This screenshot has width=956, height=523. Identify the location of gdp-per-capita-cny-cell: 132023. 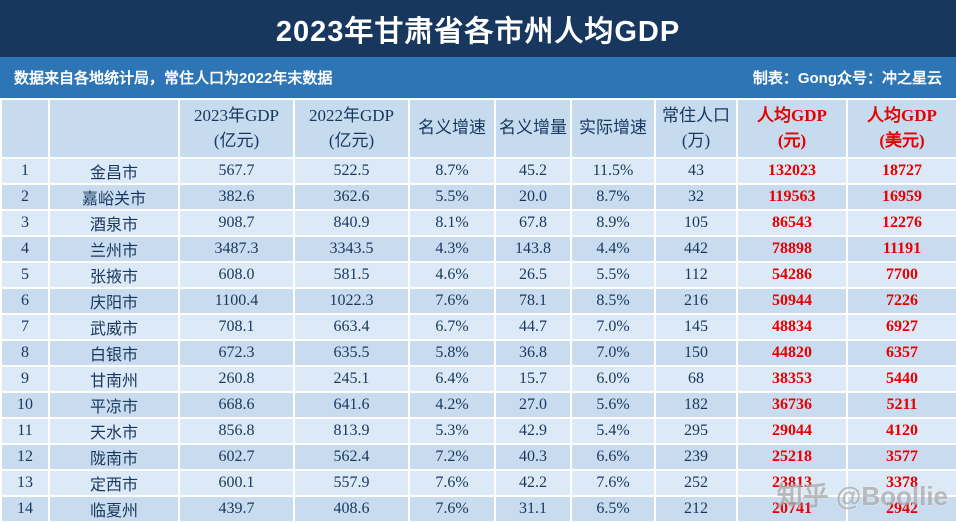
(792, 171).